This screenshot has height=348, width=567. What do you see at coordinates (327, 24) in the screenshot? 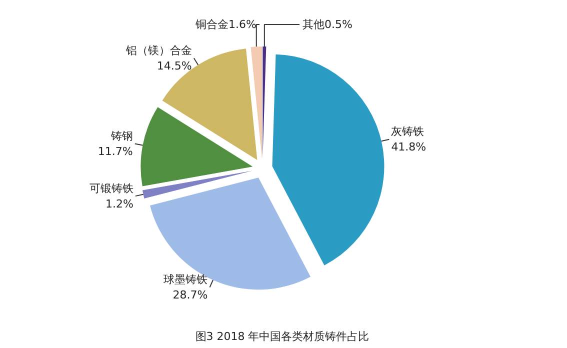
I see `slice-label: 其他0.5%` at bounding box center [327, 24].